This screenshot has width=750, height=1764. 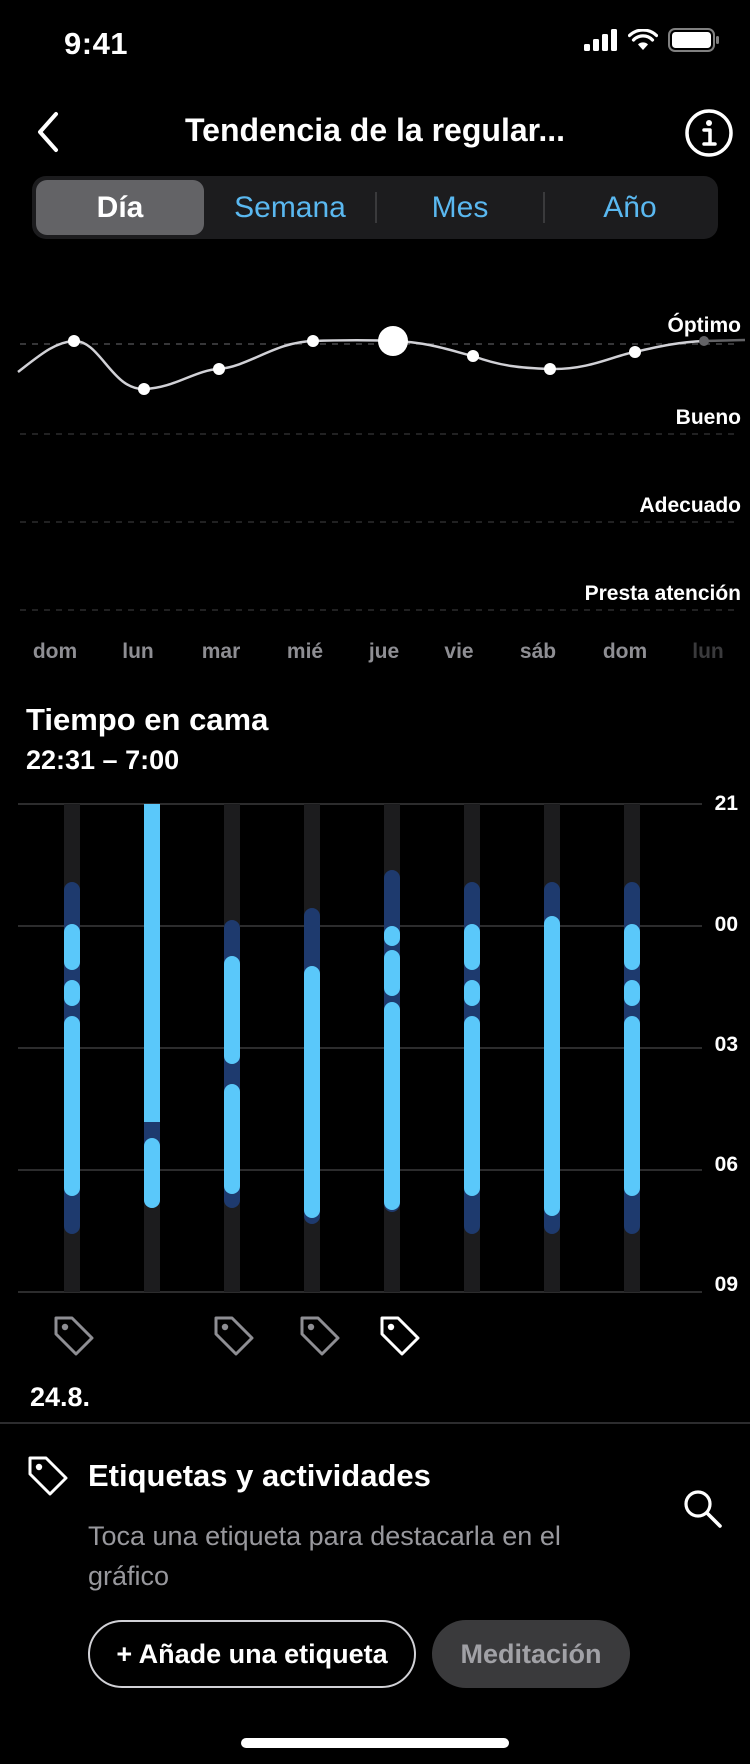 I want to click on day-label: mar, so click(x=221, y=651).